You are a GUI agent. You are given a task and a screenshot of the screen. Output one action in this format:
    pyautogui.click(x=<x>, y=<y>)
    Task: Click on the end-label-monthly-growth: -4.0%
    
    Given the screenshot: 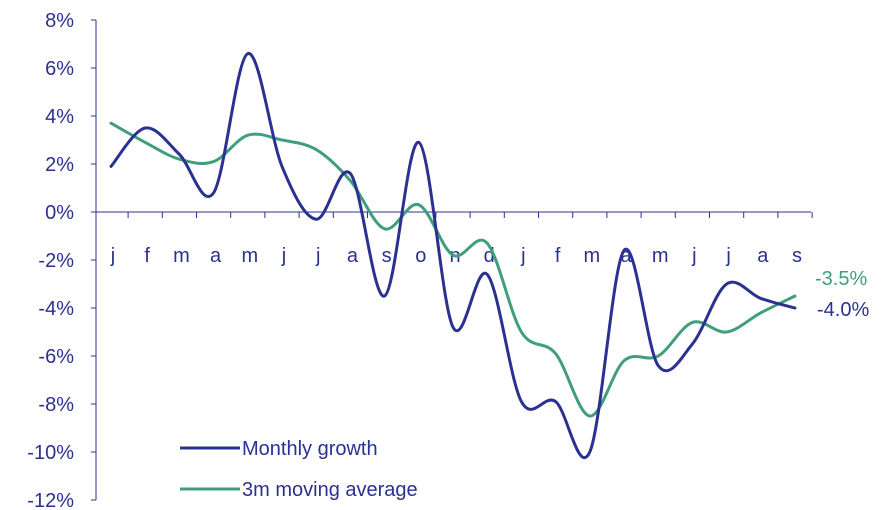 What is the action you would take?
    pyautogui.click(x=843, y=310)
    